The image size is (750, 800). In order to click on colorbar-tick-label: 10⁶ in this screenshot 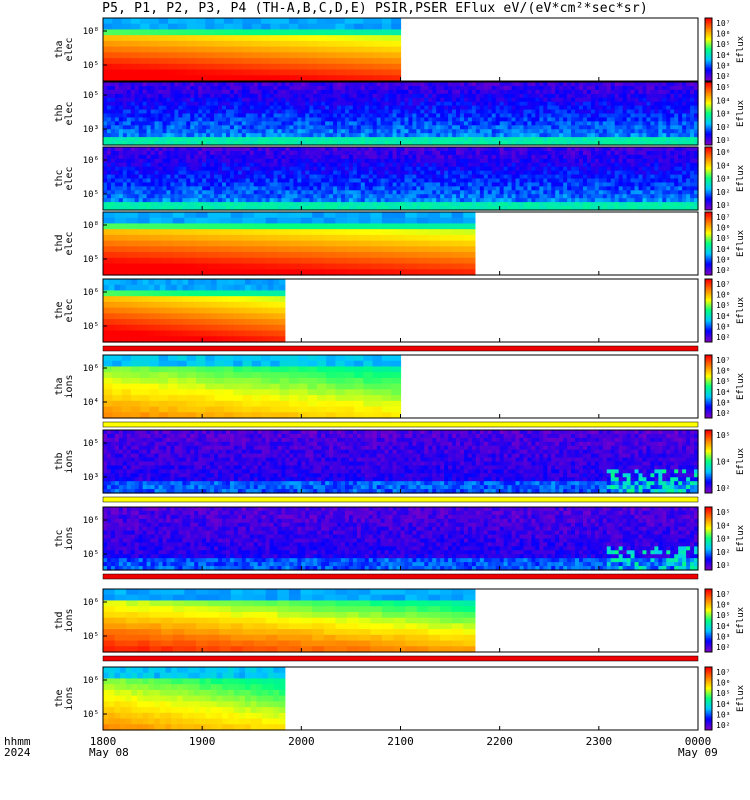, I will do `click(723, 34)`.